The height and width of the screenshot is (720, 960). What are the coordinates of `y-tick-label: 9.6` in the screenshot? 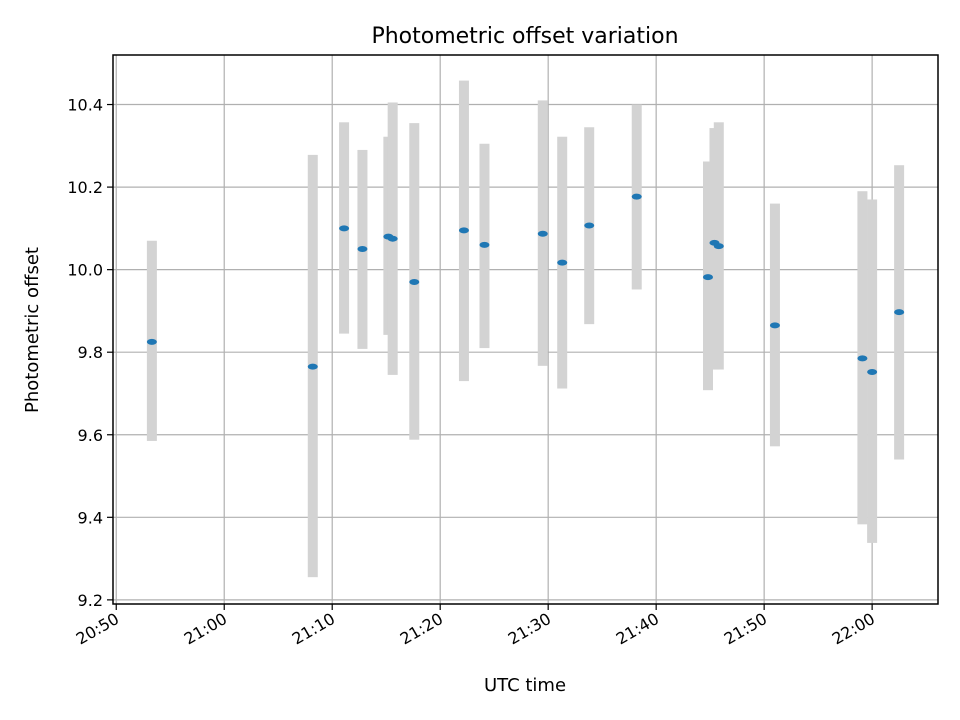 It's located at (90, 435).